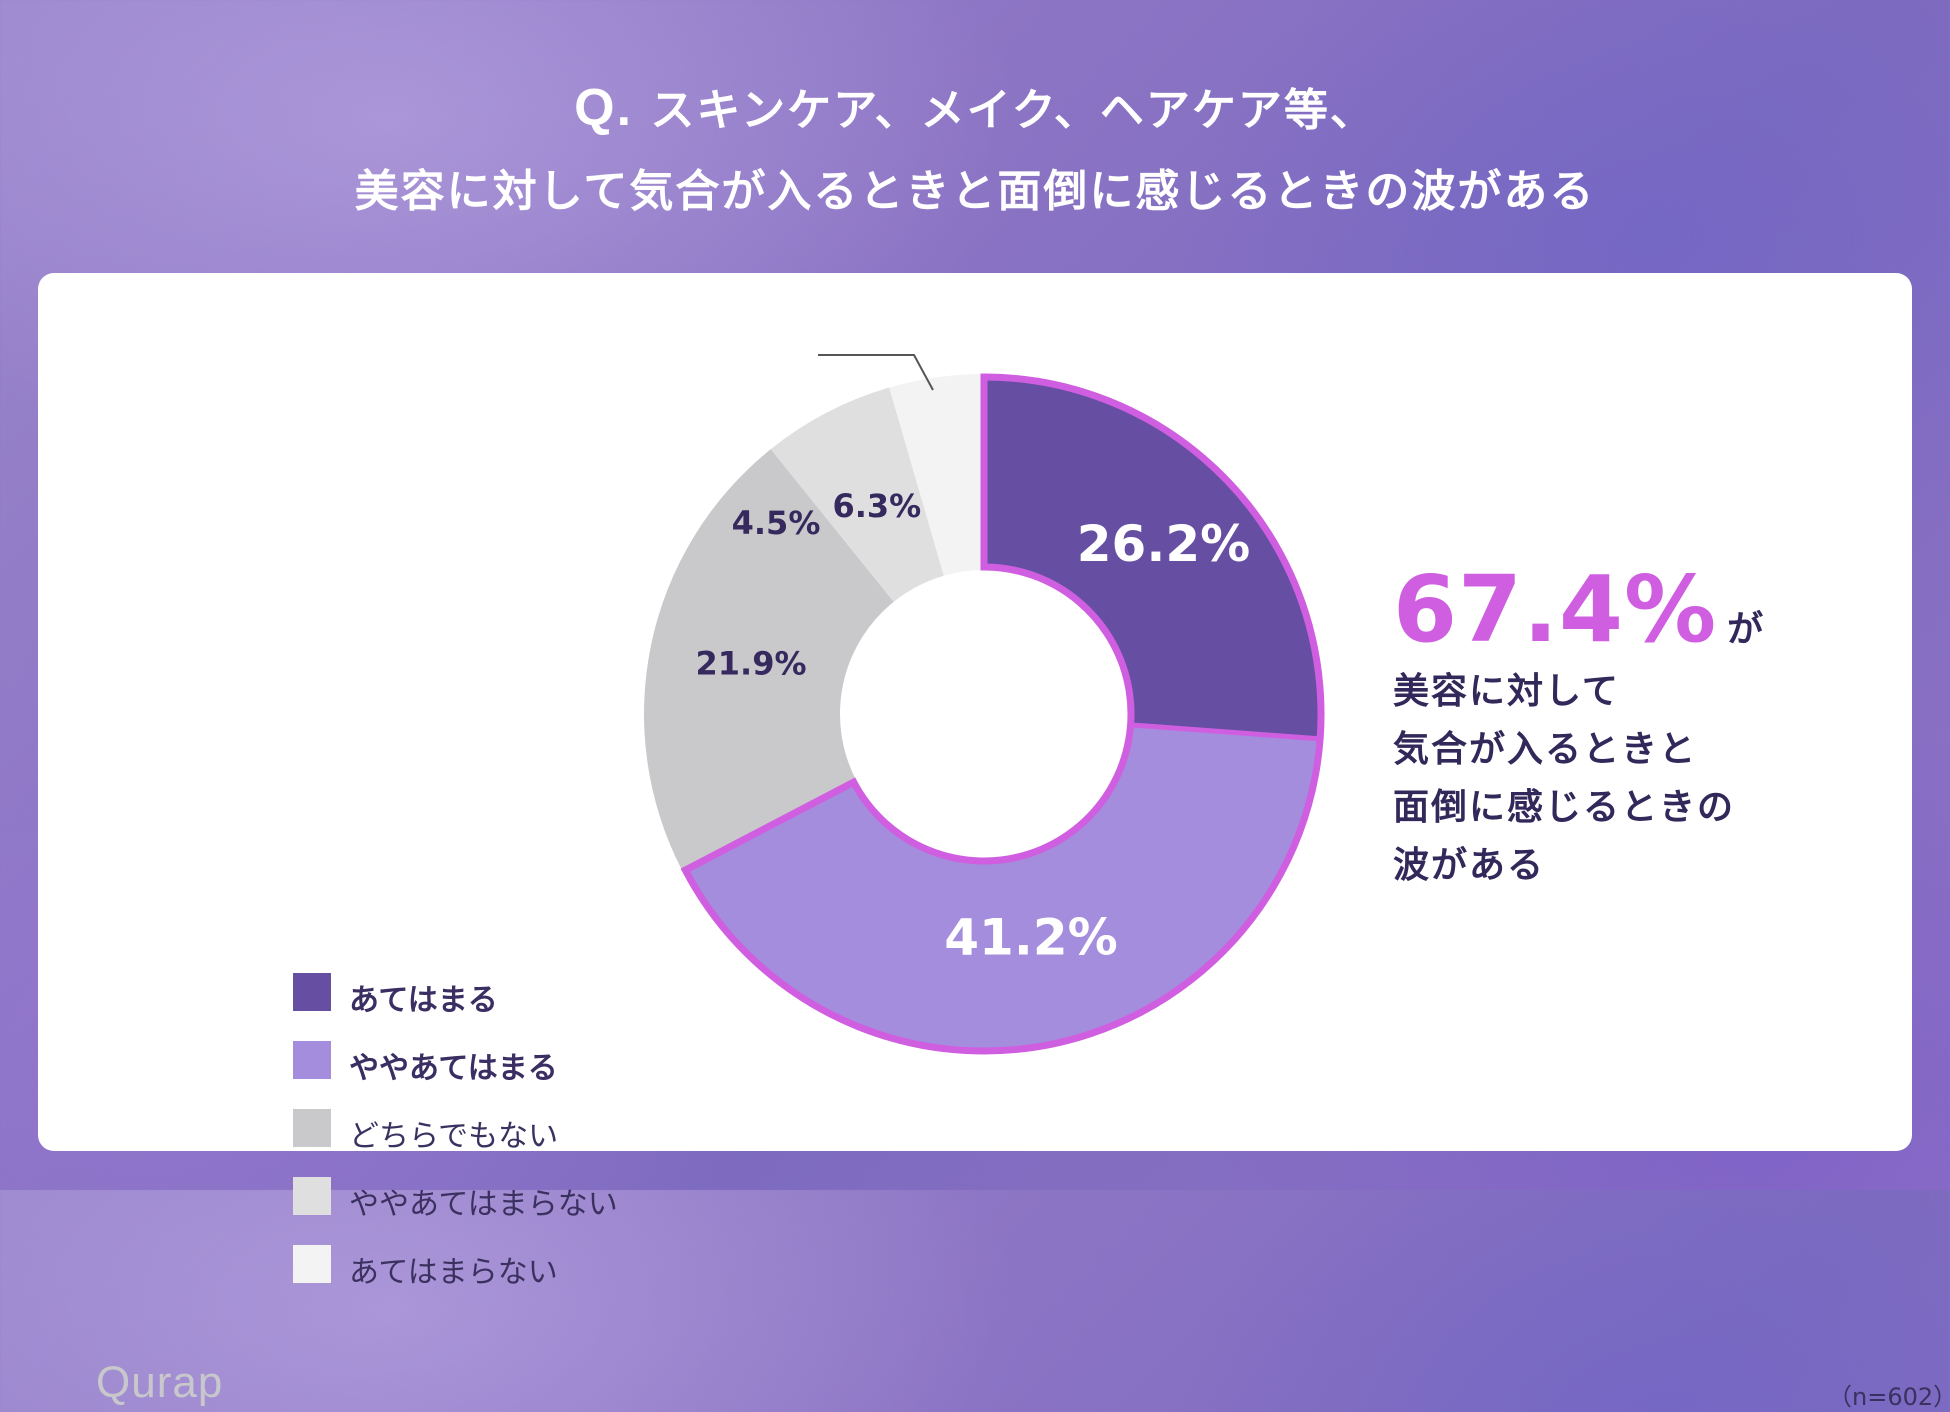 The height and width of the screenshot is (1412, 1950). What do you see at coordinates (1225, 732) in the screenshot?
I see `highlight-divider` at bounding box center [1225, 732].